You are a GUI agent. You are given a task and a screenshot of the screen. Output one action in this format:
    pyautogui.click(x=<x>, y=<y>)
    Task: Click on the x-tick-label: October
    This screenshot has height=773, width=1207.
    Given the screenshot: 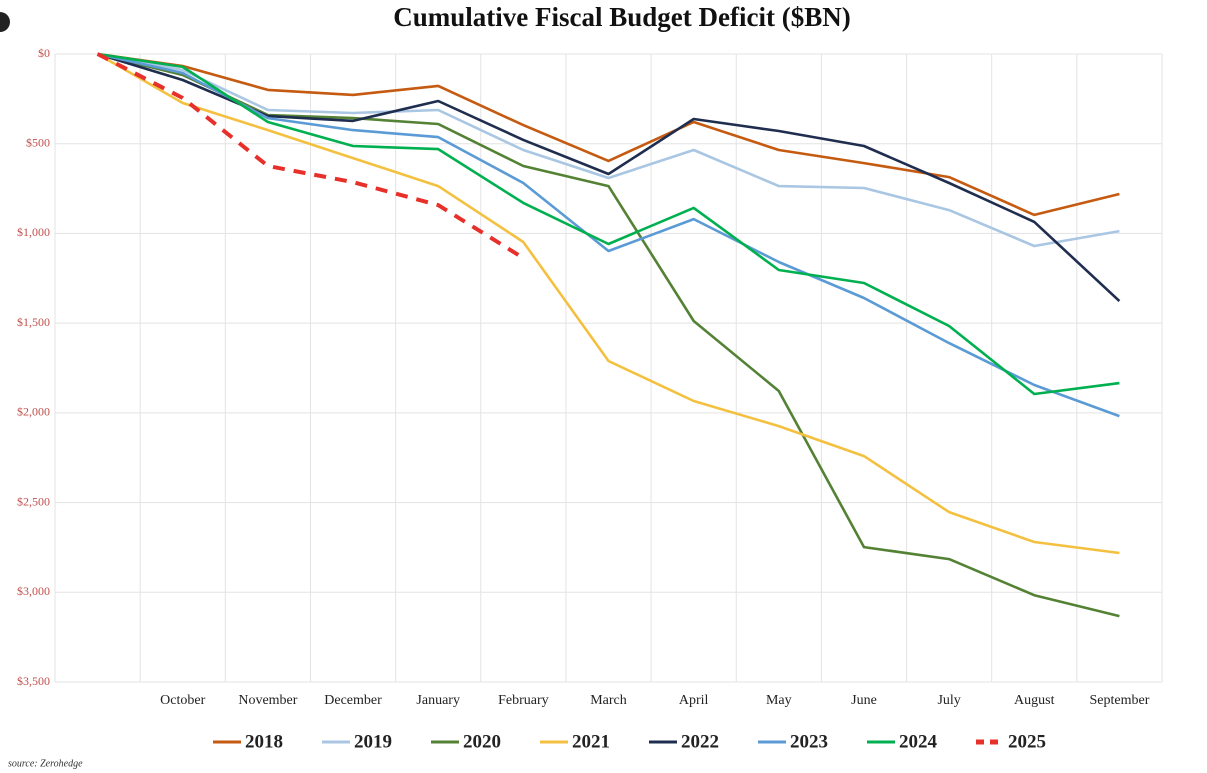 What is the action you would take?
    pyautogui.click(x=182, y=700)
    